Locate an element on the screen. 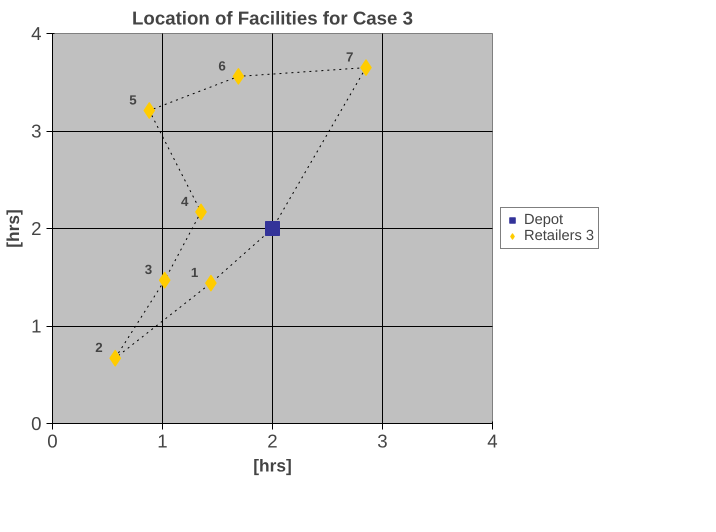 The width and height of the screenshot is (716, 532). x-axis-title: [hrs] is located at coordinates (272, 466).